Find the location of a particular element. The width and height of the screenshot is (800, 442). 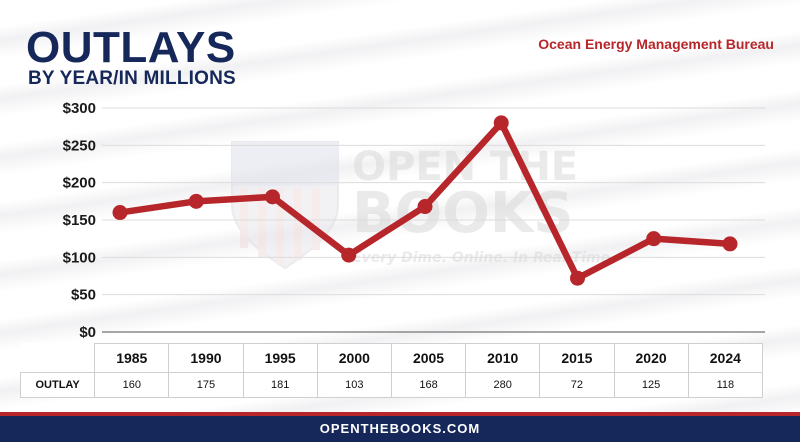

y-tick-label: $200 is located at coordinates (79, 183).